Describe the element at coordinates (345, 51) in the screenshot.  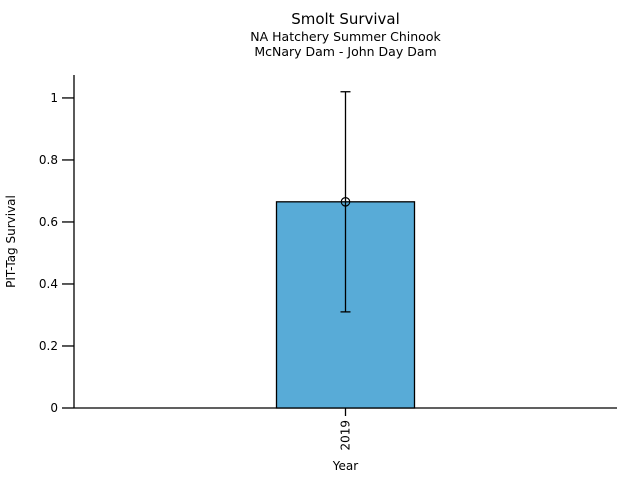
I see `chart-subtitle-line2: McNary Dam - John Day Dam` at that location.